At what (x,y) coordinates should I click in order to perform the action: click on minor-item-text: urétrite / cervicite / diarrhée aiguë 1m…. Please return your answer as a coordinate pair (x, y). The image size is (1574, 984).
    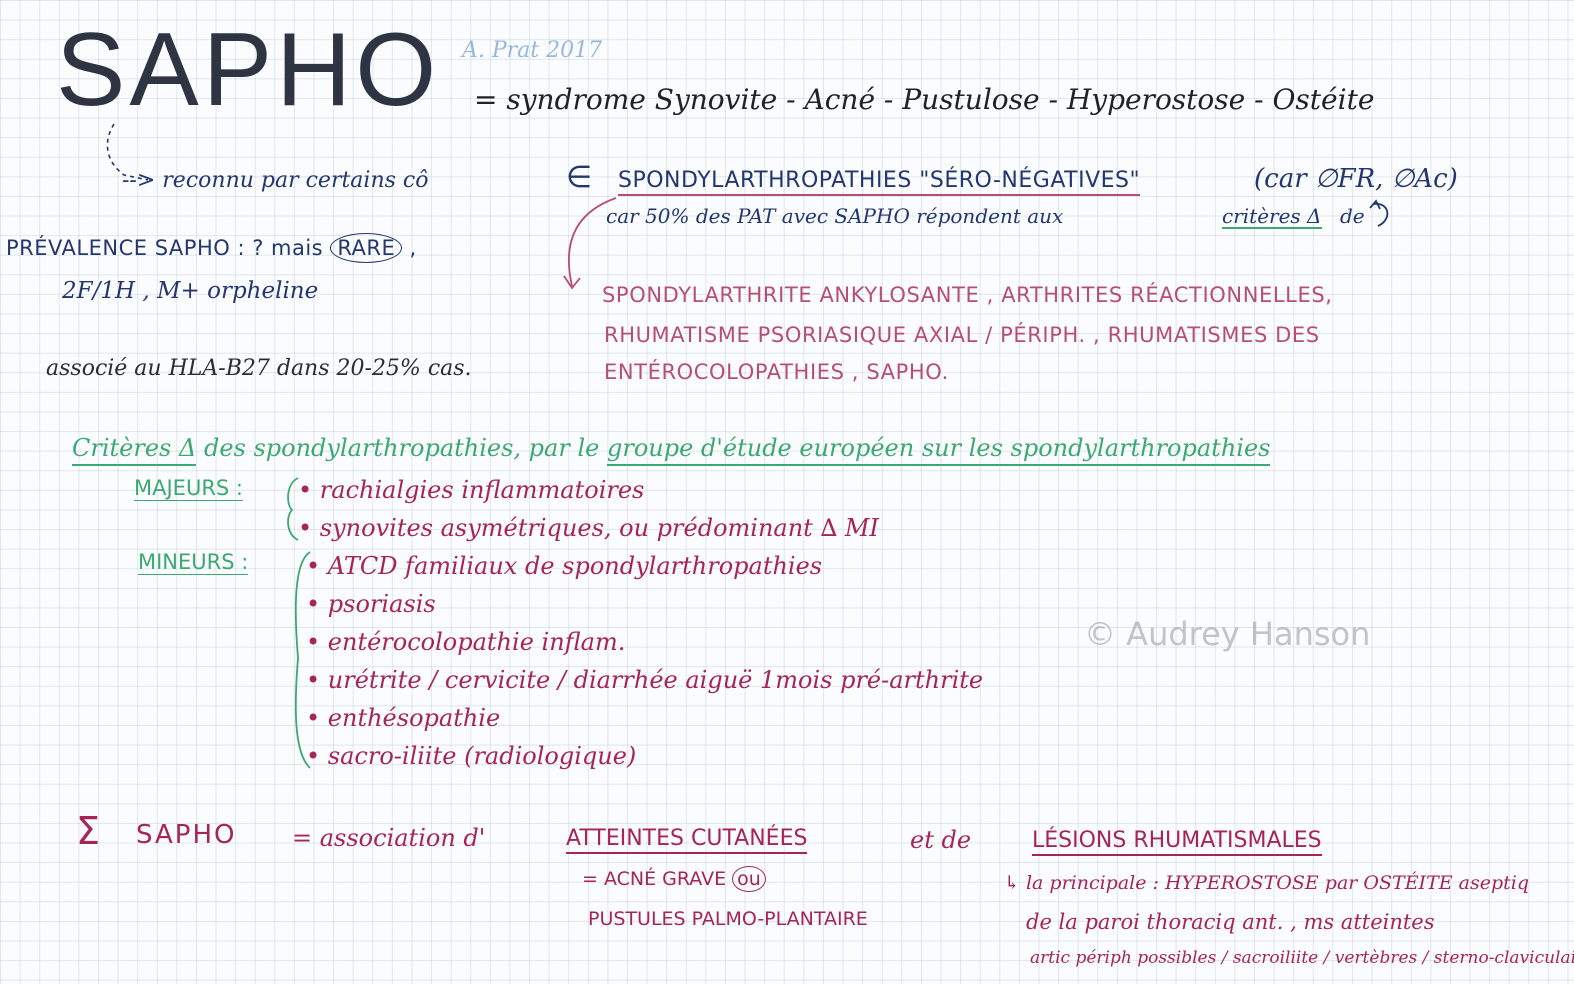
    Looking at the image, I should click on (655, 680).